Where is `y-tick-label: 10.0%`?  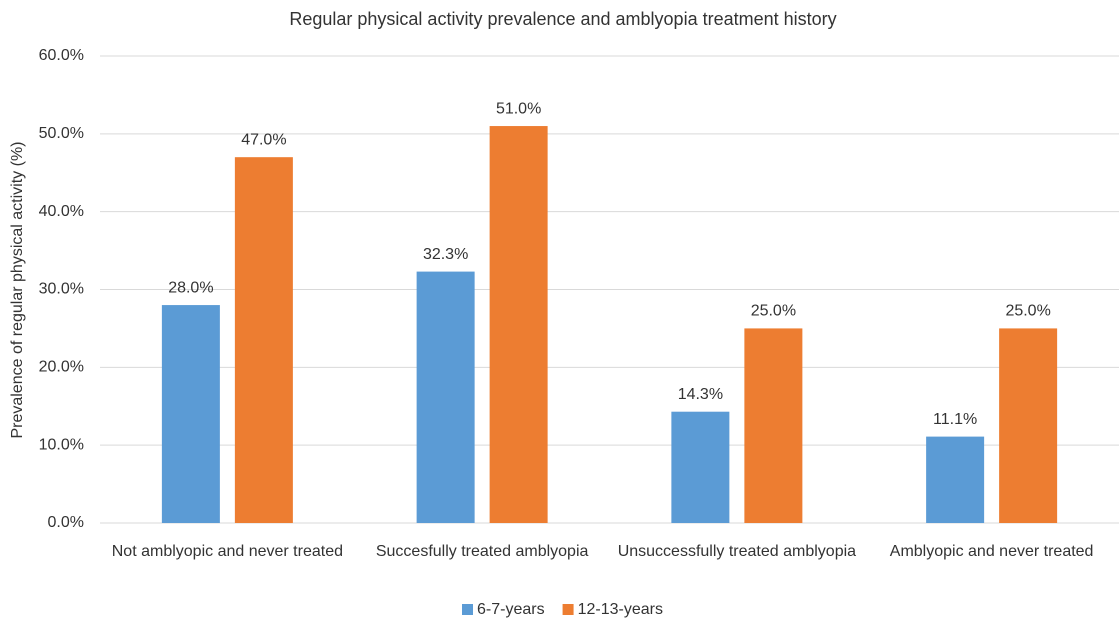
y-tick-label: 10.0% is located at coordinates (61, 444).